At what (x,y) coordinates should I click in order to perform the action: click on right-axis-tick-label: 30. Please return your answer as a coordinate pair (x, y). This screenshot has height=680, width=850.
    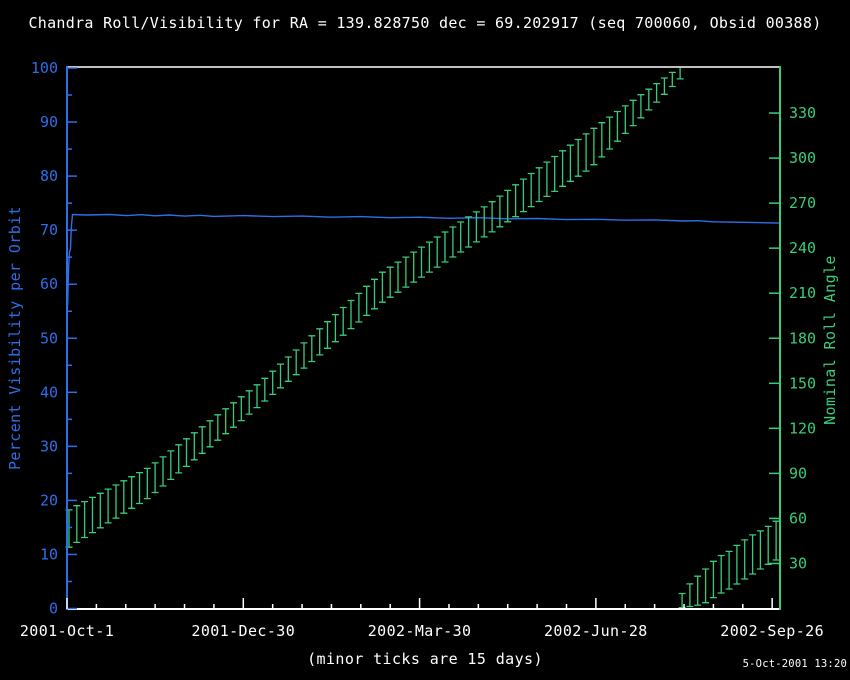
    Looking at the image, I should click on (798, 563).